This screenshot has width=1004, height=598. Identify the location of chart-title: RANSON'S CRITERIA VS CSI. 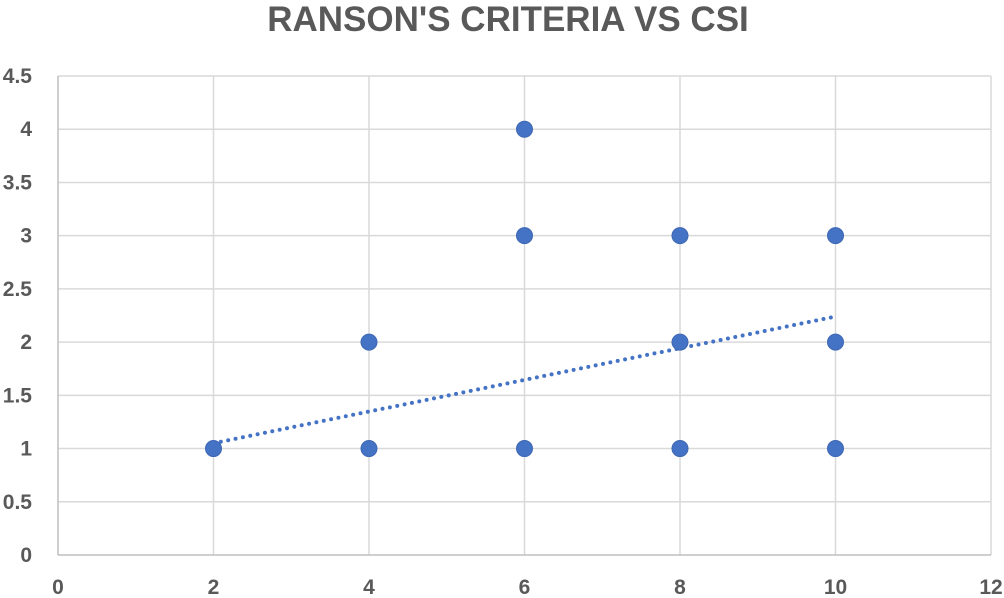
(508, 19).